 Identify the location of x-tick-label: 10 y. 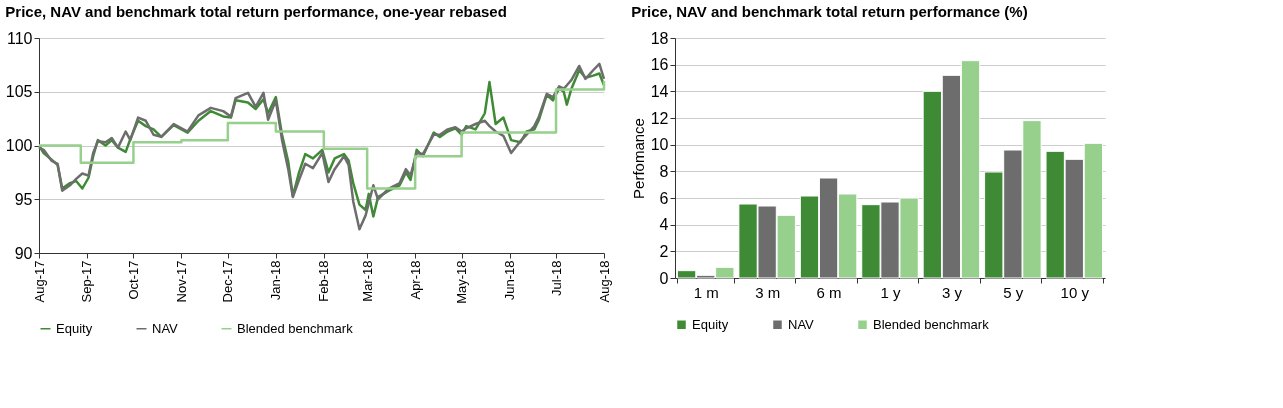
(1075, 292).